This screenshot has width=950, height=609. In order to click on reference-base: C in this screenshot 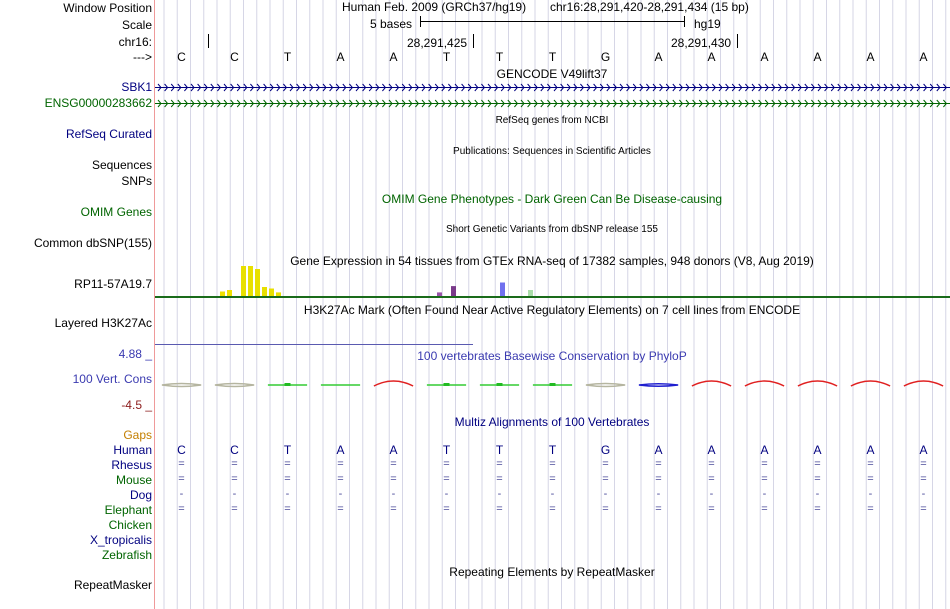, I will do `click(181, 57)`.